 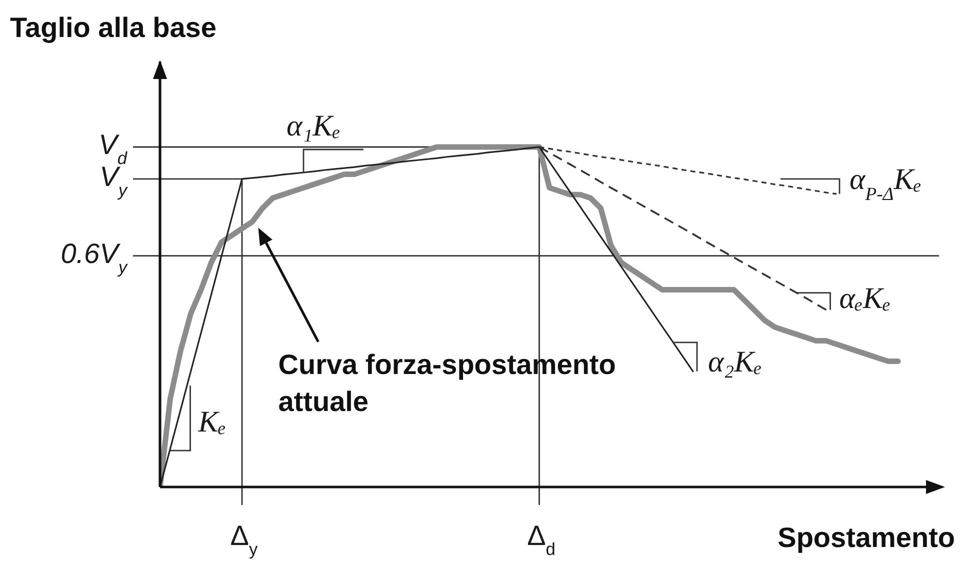 I want to click on annotation: Kₑ, so click(x=211, y=422).